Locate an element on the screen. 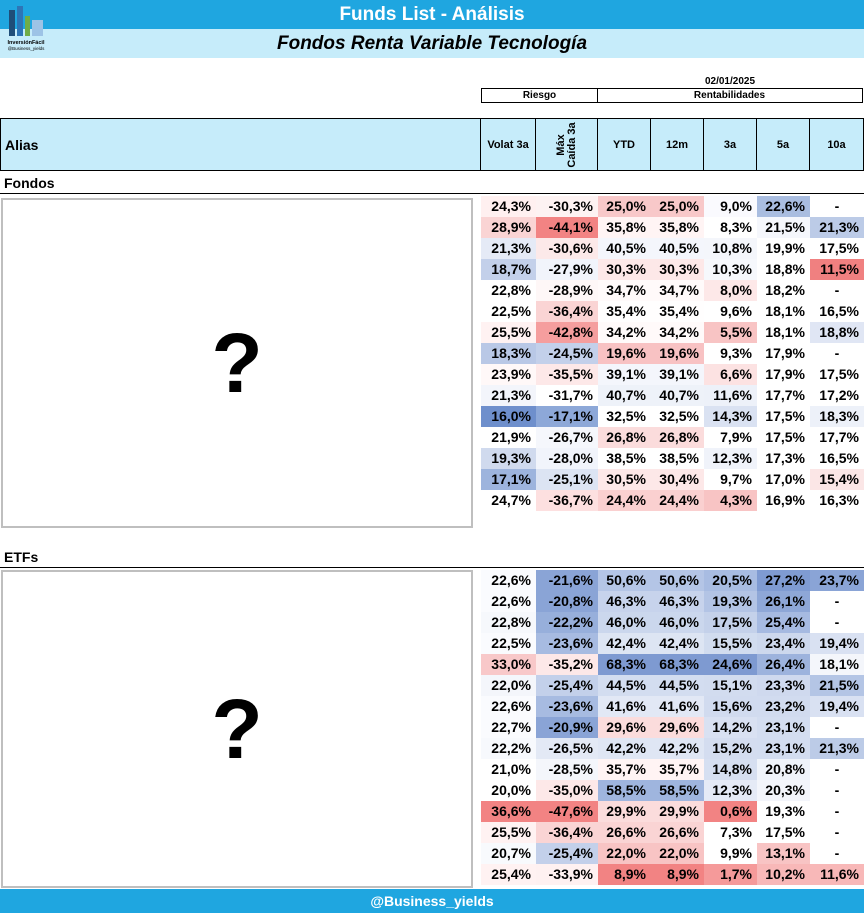 Image resolution: width=864 pixels, height=913 pixels. cell-ytd: 29,9% is located at coordinates (624, 811).